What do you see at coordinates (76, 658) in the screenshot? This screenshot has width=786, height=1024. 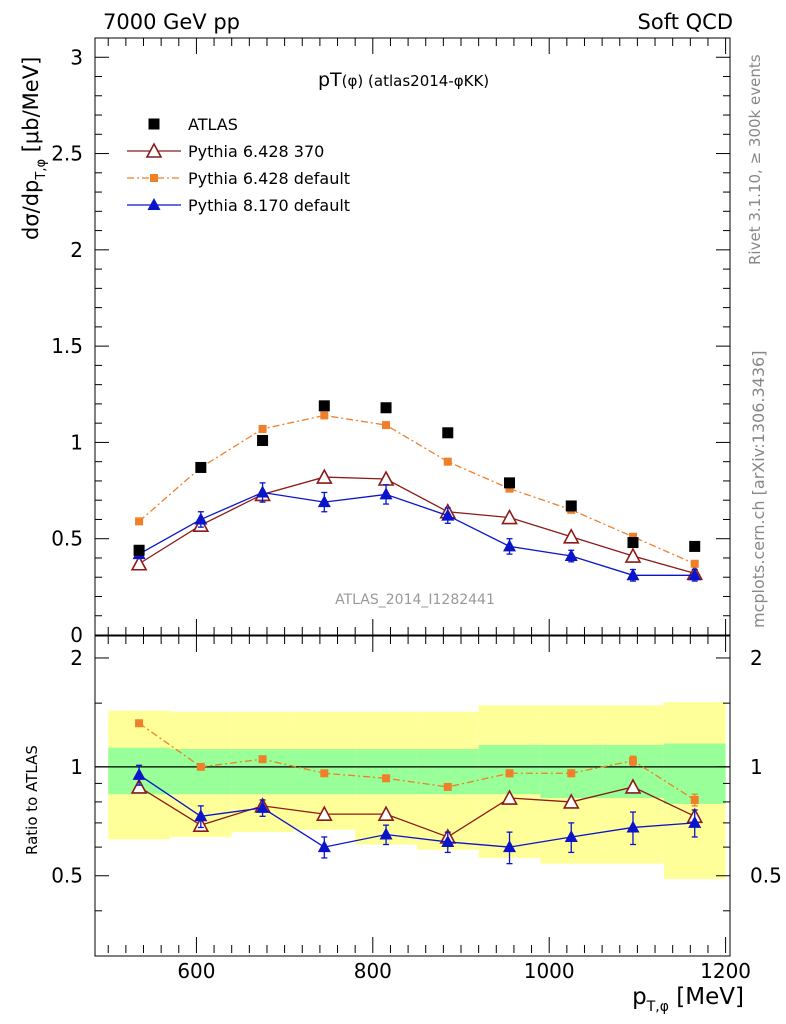 I see `ratio-y-tick-label: 2` at bounding box center [76, 658].